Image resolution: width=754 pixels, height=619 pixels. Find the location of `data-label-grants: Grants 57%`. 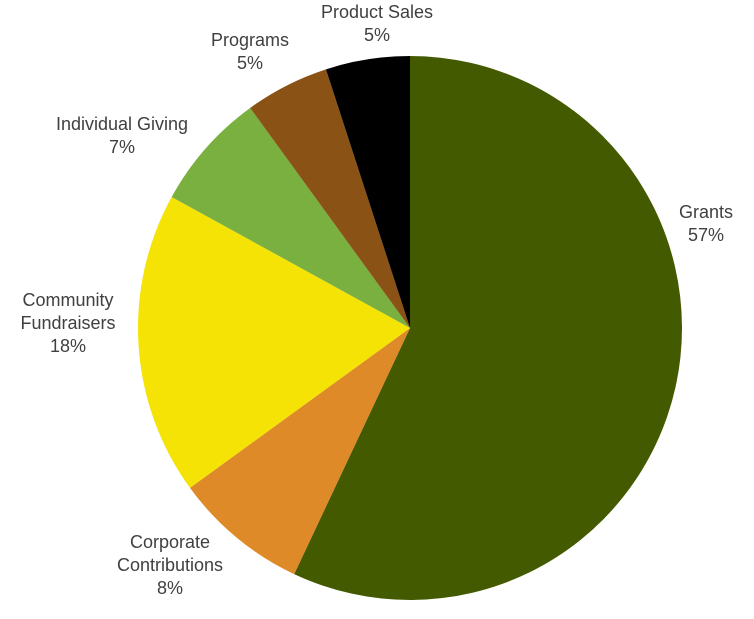

data-label-grants: Grants 57% is located at coordinates (706, 223).